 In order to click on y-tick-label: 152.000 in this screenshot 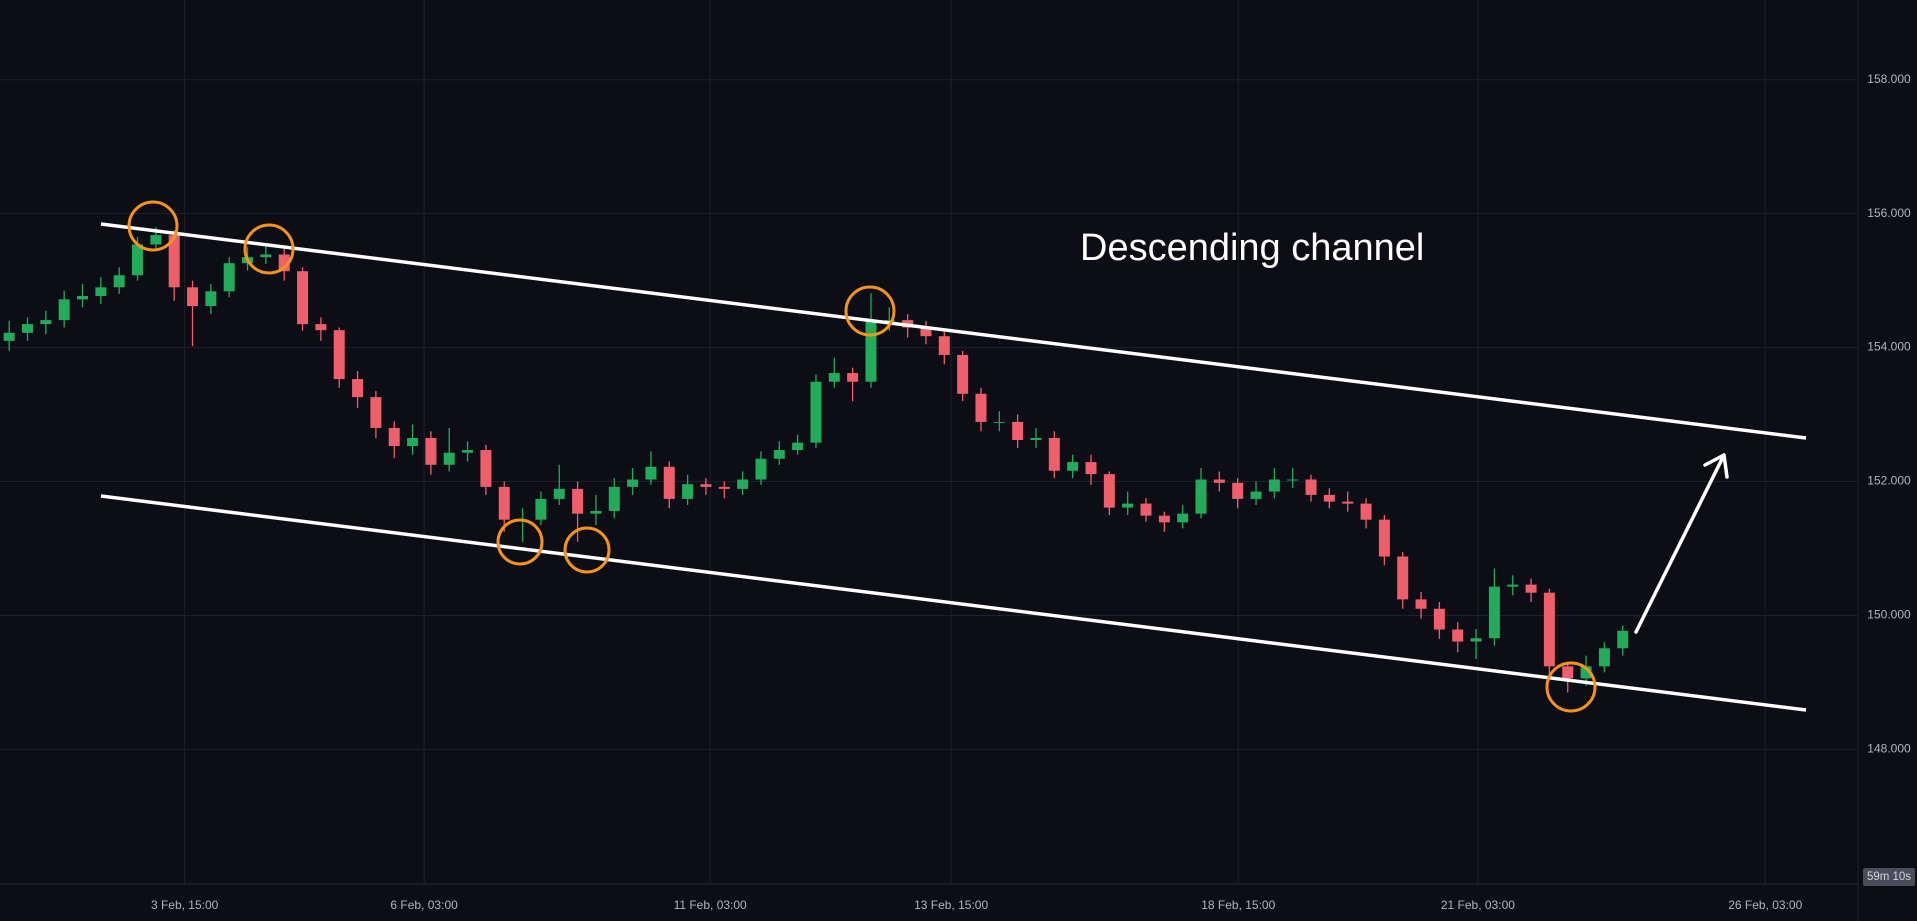, I will do `click(1889, 481)`.